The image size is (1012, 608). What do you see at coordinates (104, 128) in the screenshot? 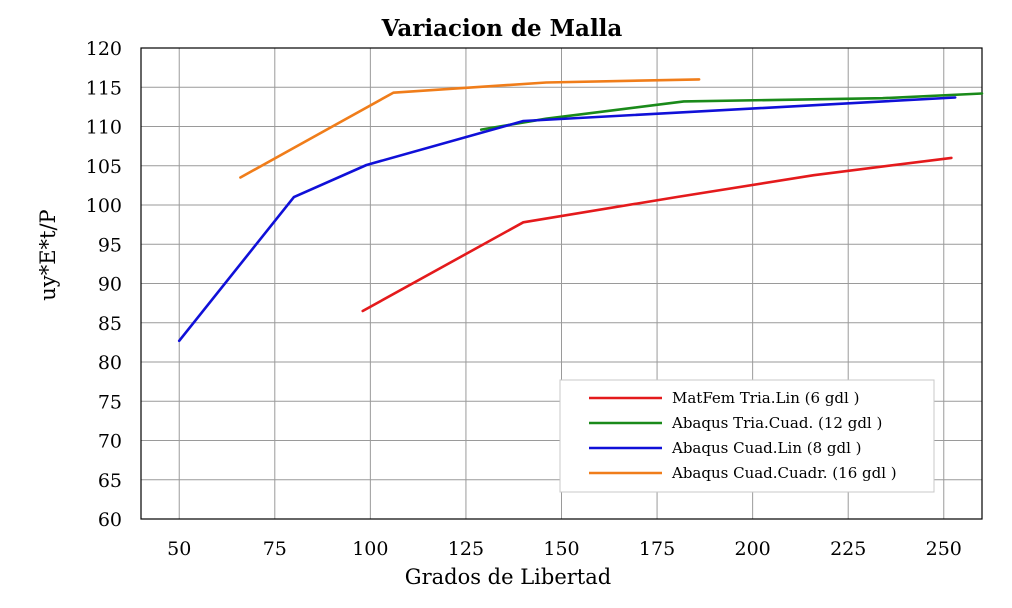
I see `y-tick-label: 110` at bounding box center [104, 128].